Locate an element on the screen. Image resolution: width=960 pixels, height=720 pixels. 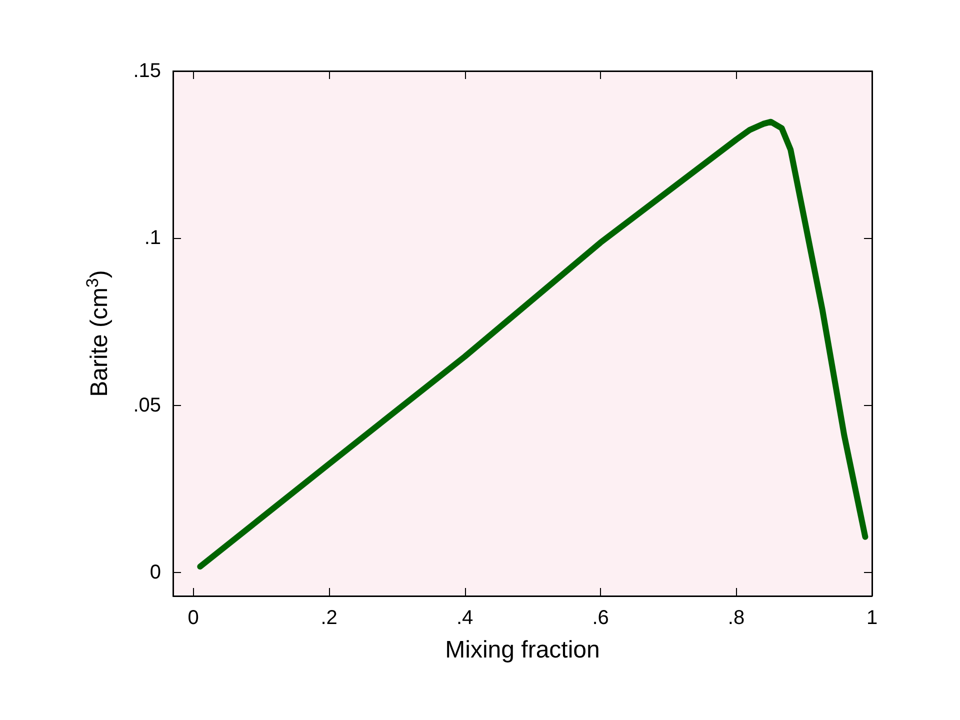
x-tick-label: .2 is located at coordinates (329, 618).